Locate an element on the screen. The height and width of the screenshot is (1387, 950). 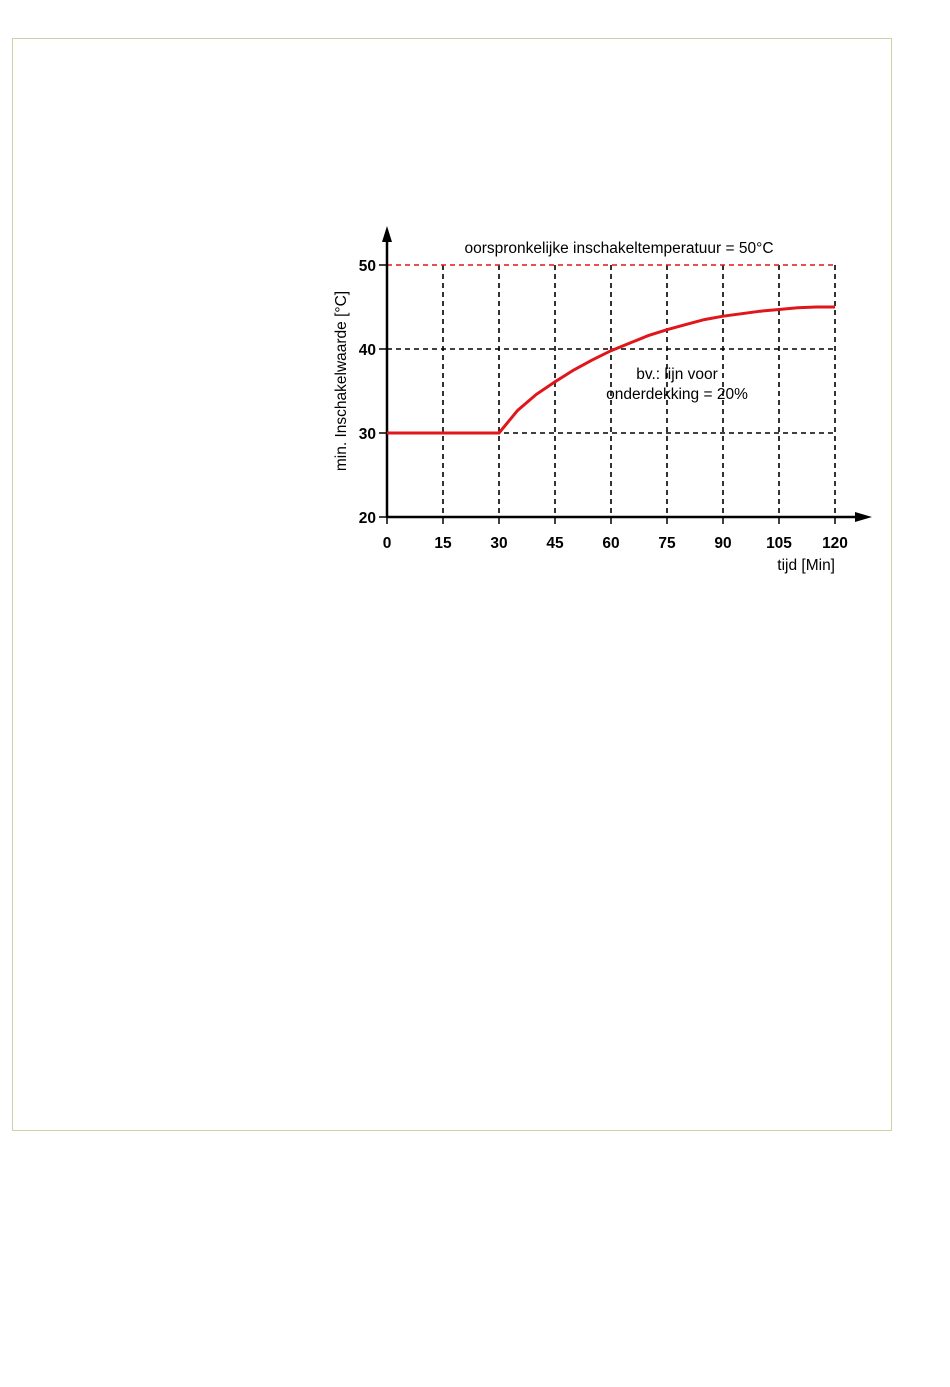
x-tick-label-105: 105 is located at coordinates (779, 543).